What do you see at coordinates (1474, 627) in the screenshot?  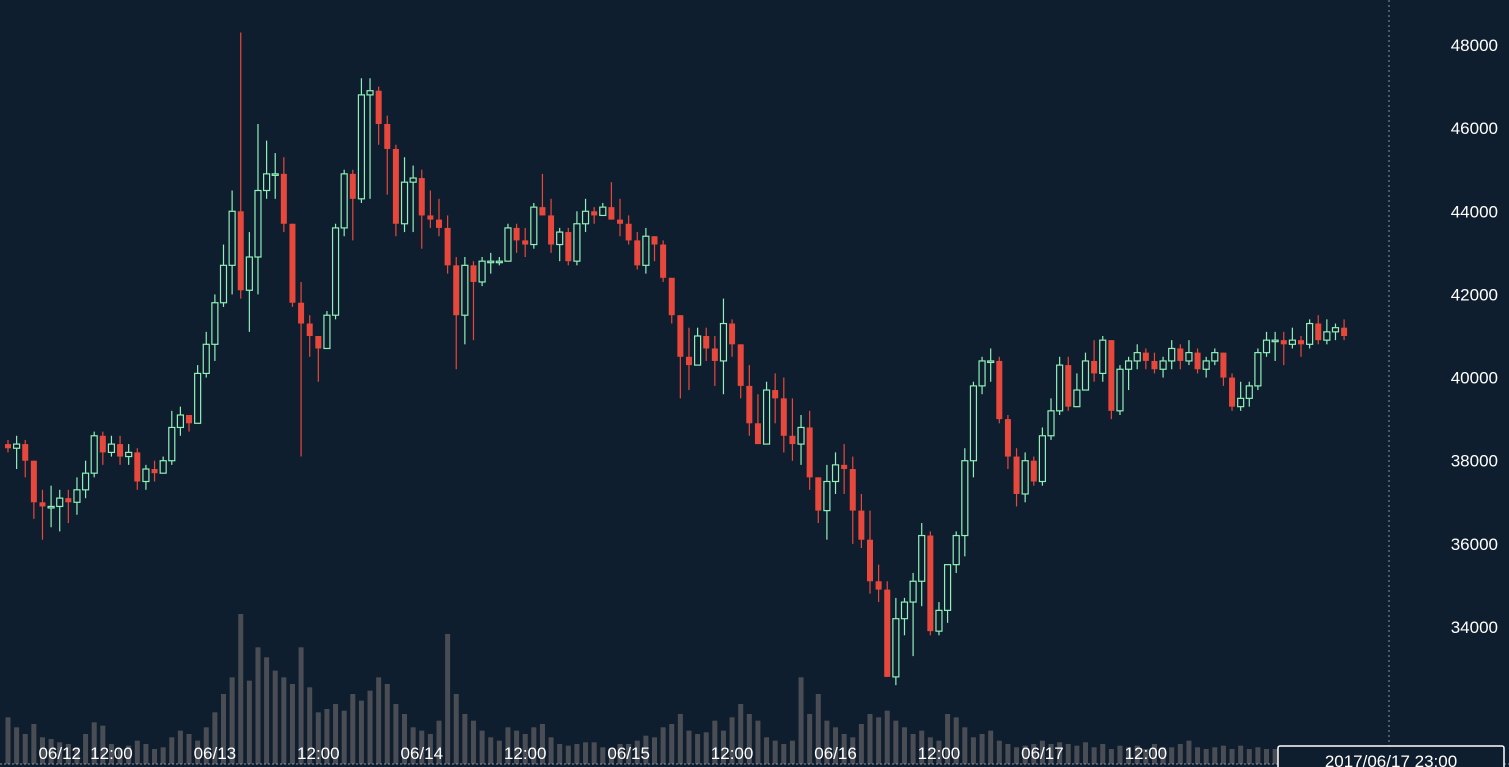 I see `y-tick-label: 34000` at bounding box center [1474, 627].